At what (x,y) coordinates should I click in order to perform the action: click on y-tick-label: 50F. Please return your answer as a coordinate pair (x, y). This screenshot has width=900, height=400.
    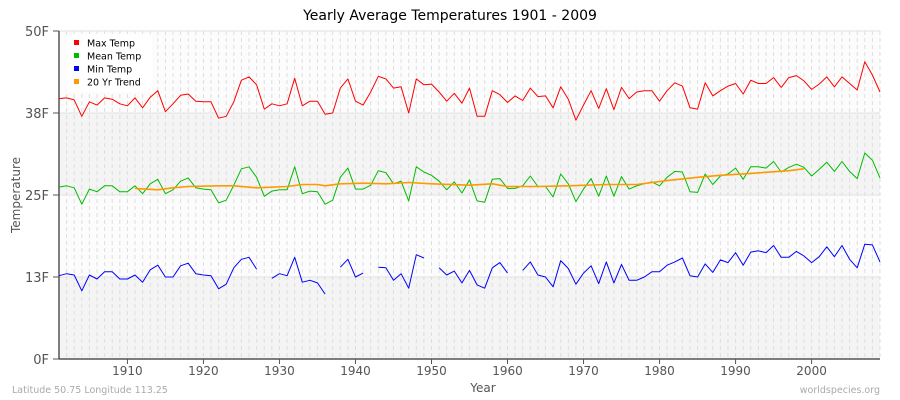
    Looking at the image, I should click on (37, 32).